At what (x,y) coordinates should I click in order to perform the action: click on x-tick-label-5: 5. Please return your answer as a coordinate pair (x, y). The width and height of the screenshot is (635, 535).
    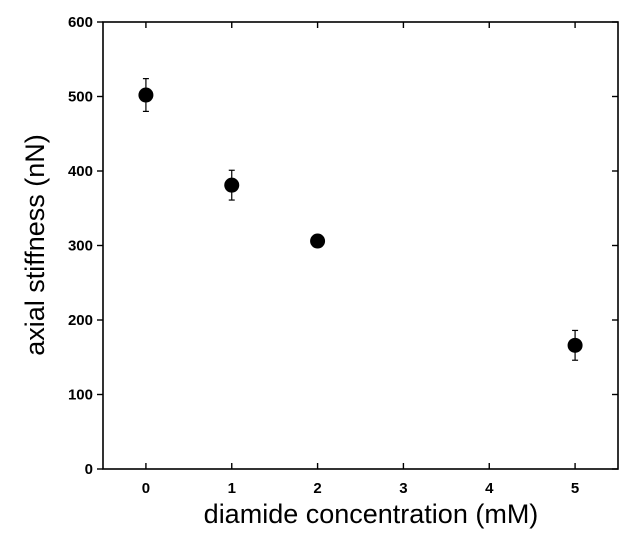
    Looking at the image, I should click on (575, 488).